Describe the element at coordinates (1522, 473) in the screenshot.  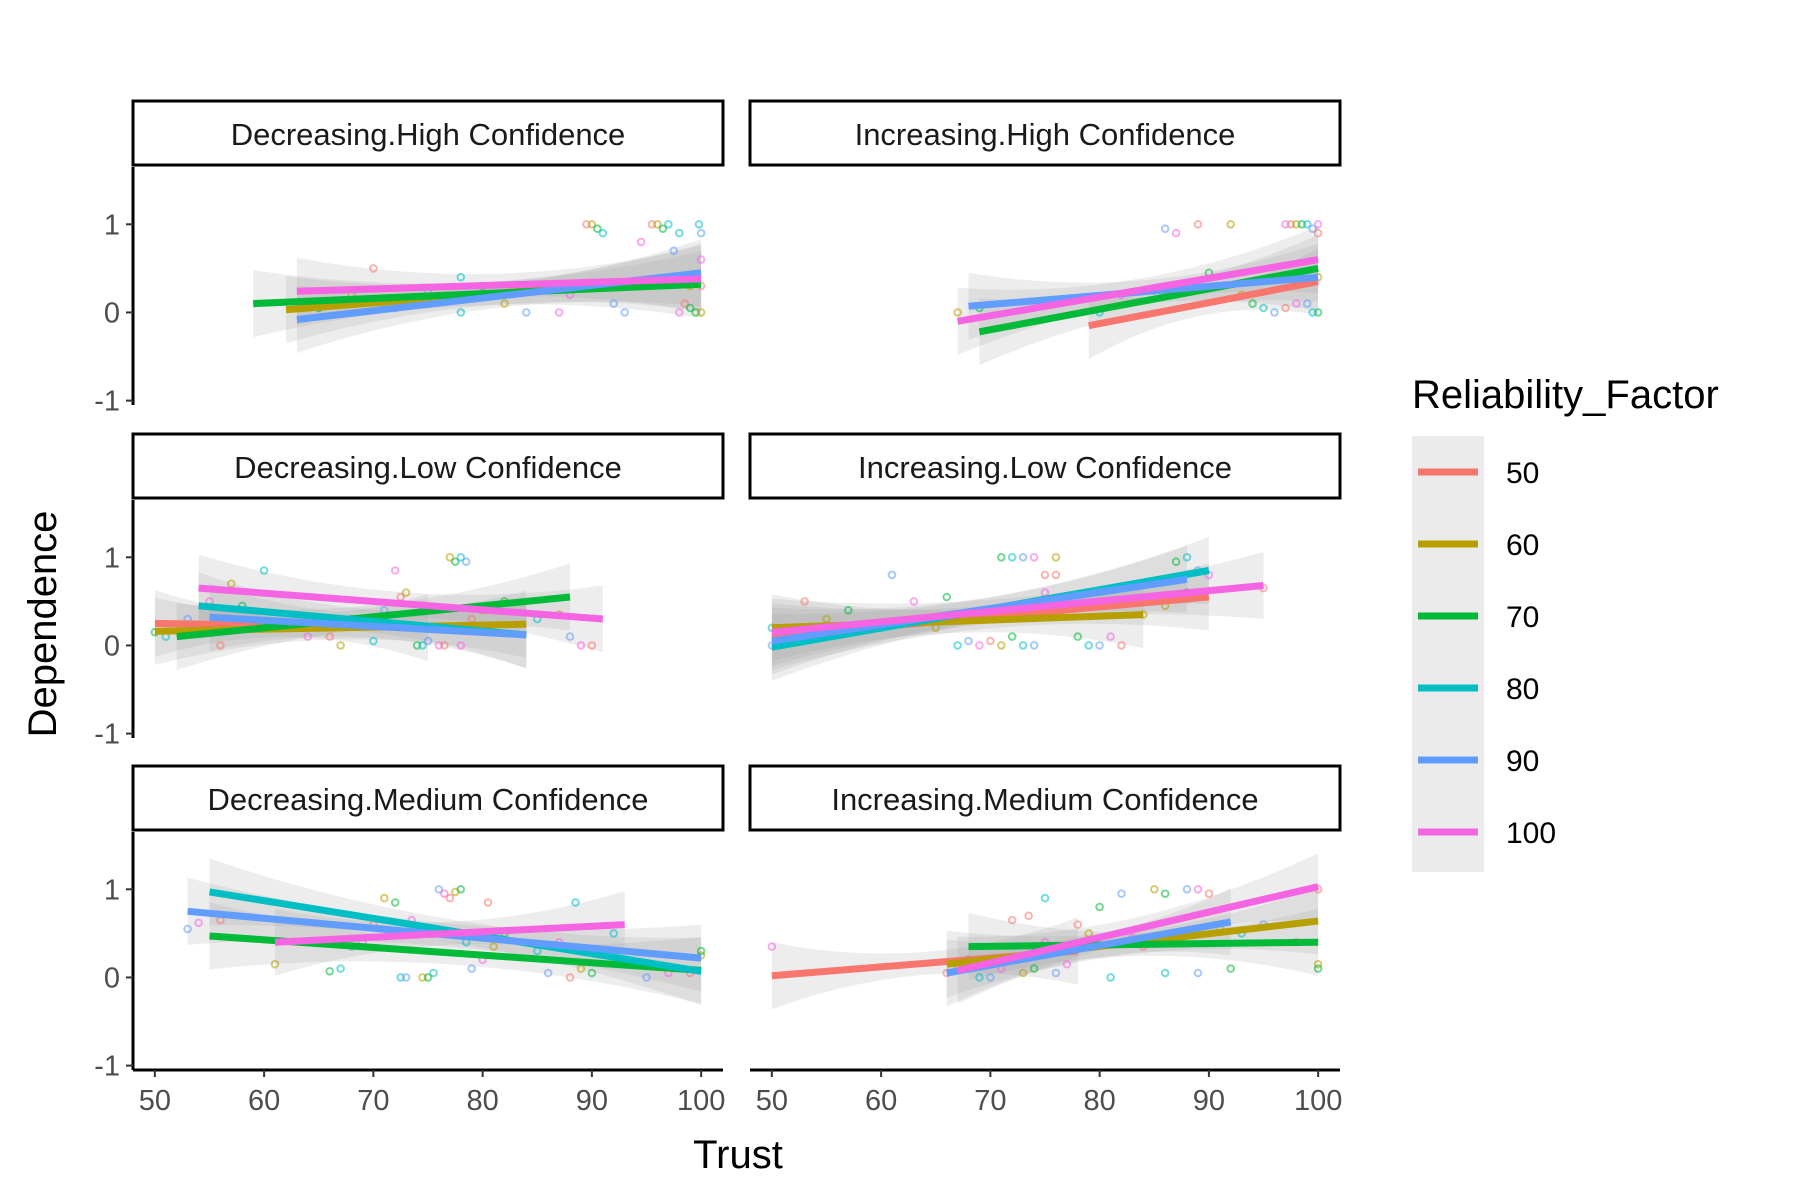
I see `legend-label-50: 50` at that location.